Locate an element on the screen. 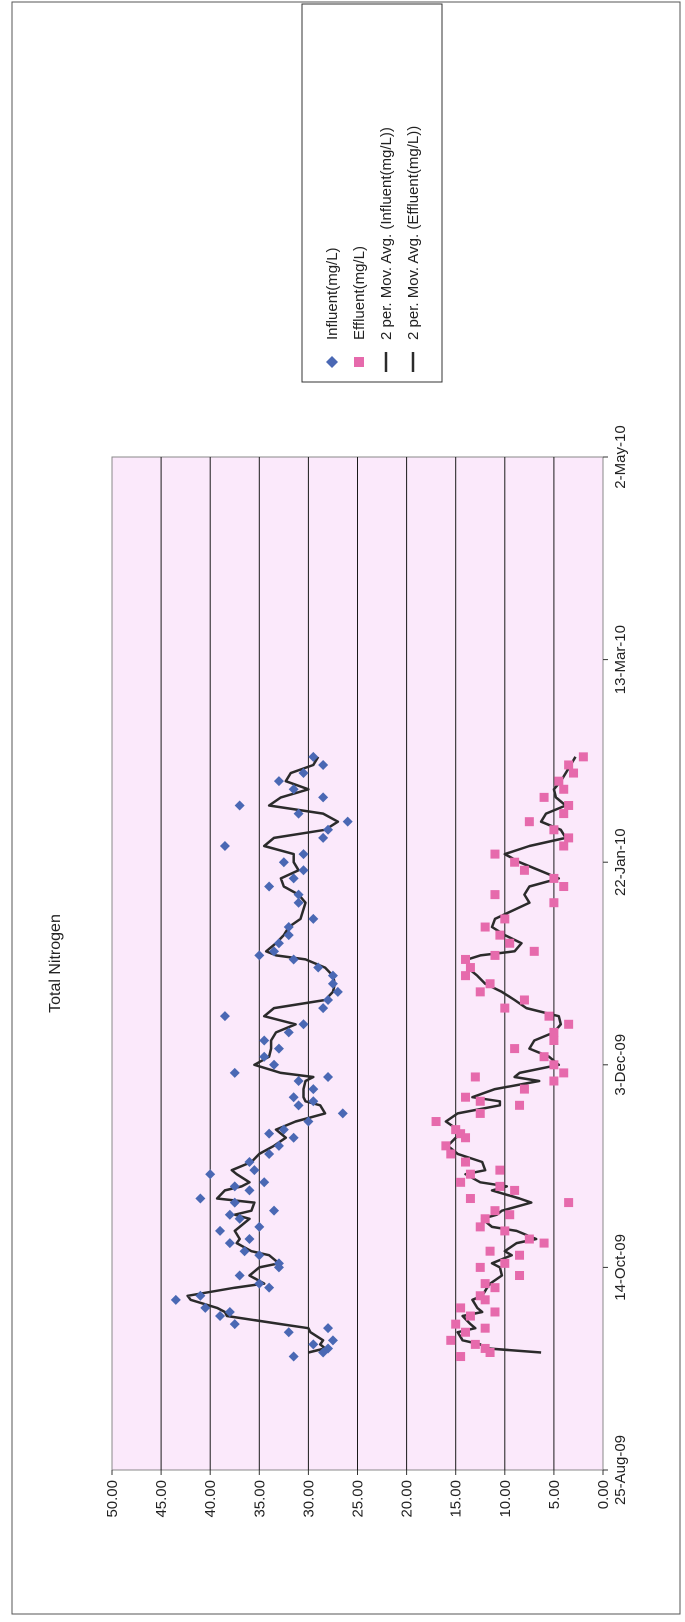  y-tick-label: 35.00 is located at coordinates (259, 1499).